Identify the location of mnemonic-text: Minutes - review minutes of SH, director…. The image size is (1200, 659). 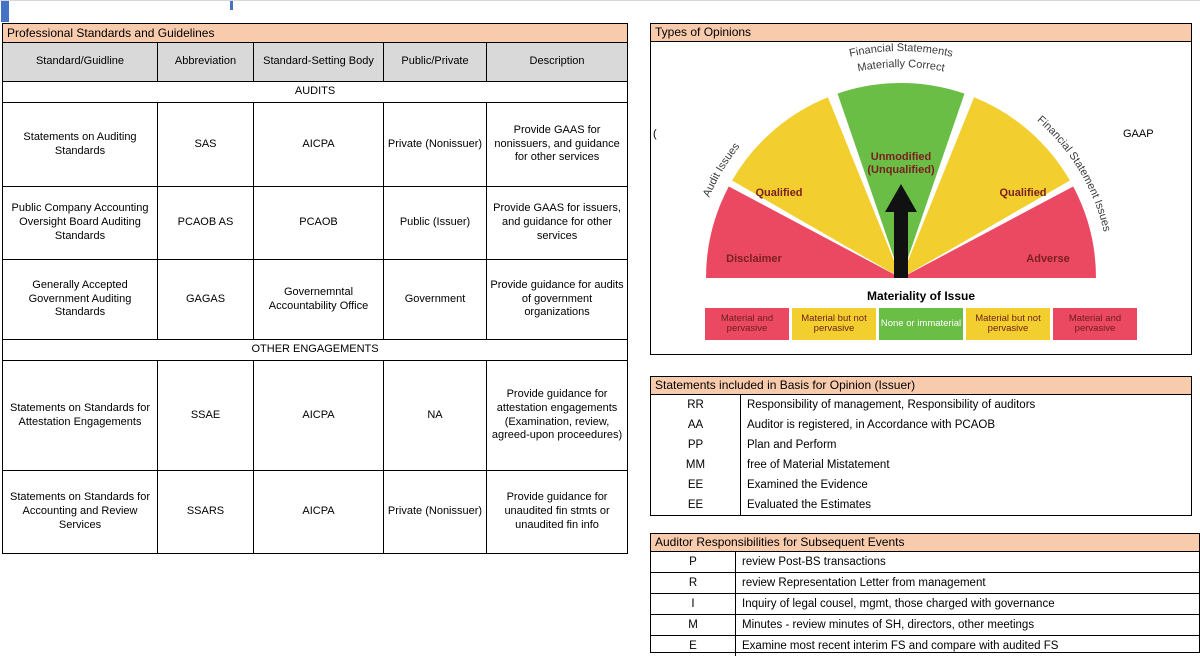
(888, 625).